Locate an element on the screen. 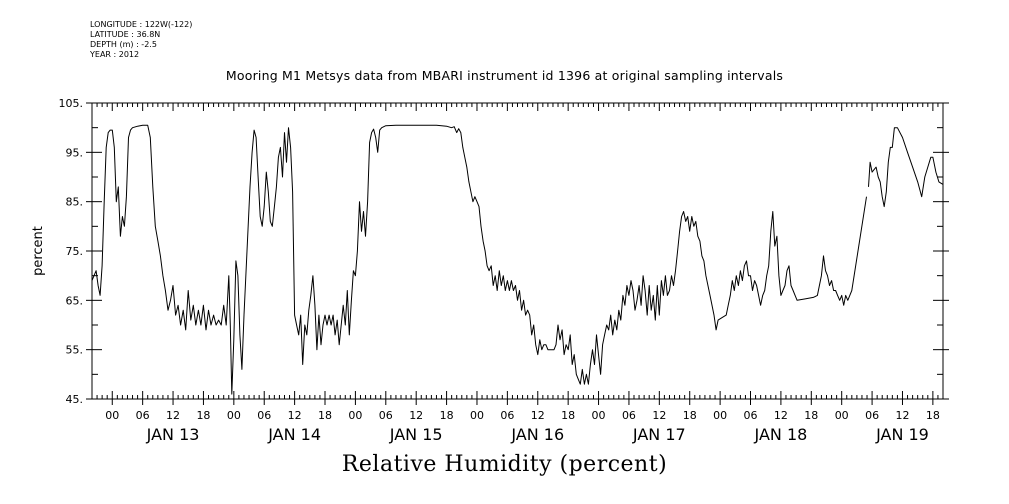 The width and height of the screenshot is (1009, 504). x-day-label: JAN 16 is located at coordinates (537, 434).